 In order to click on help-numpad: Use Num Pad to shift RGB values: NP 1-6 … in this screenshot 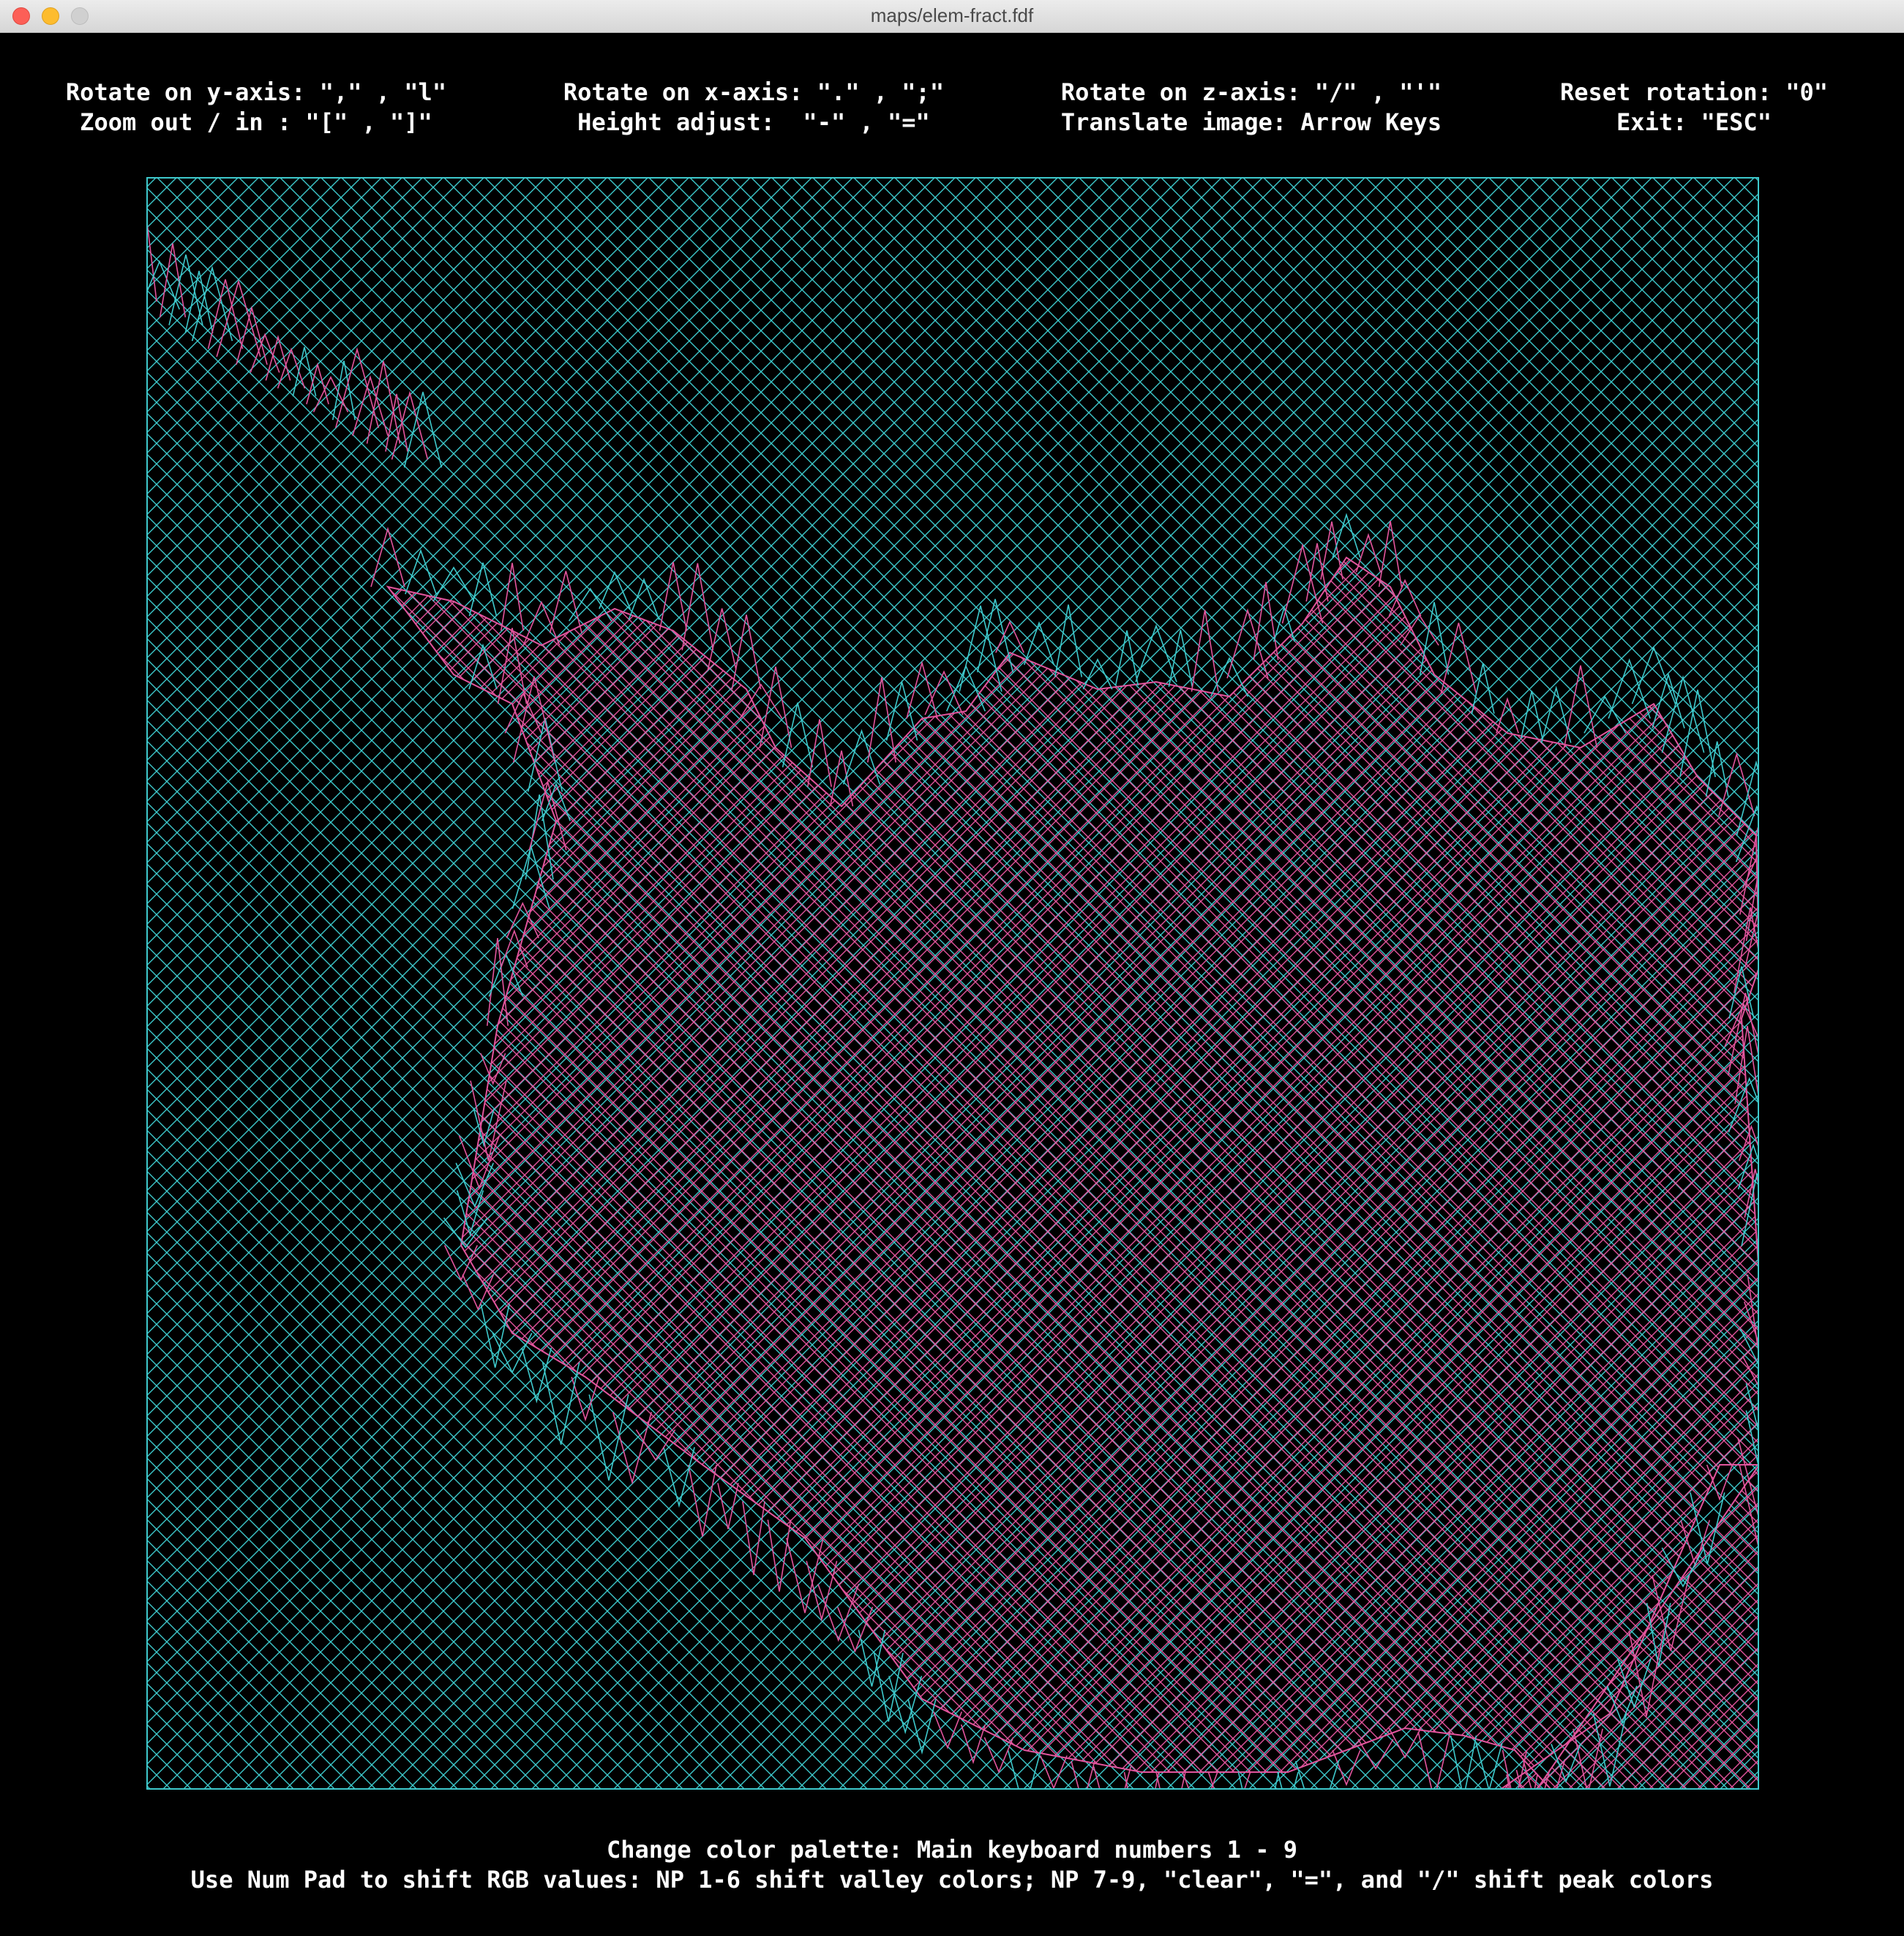, I will do `click(952, 1880)`.